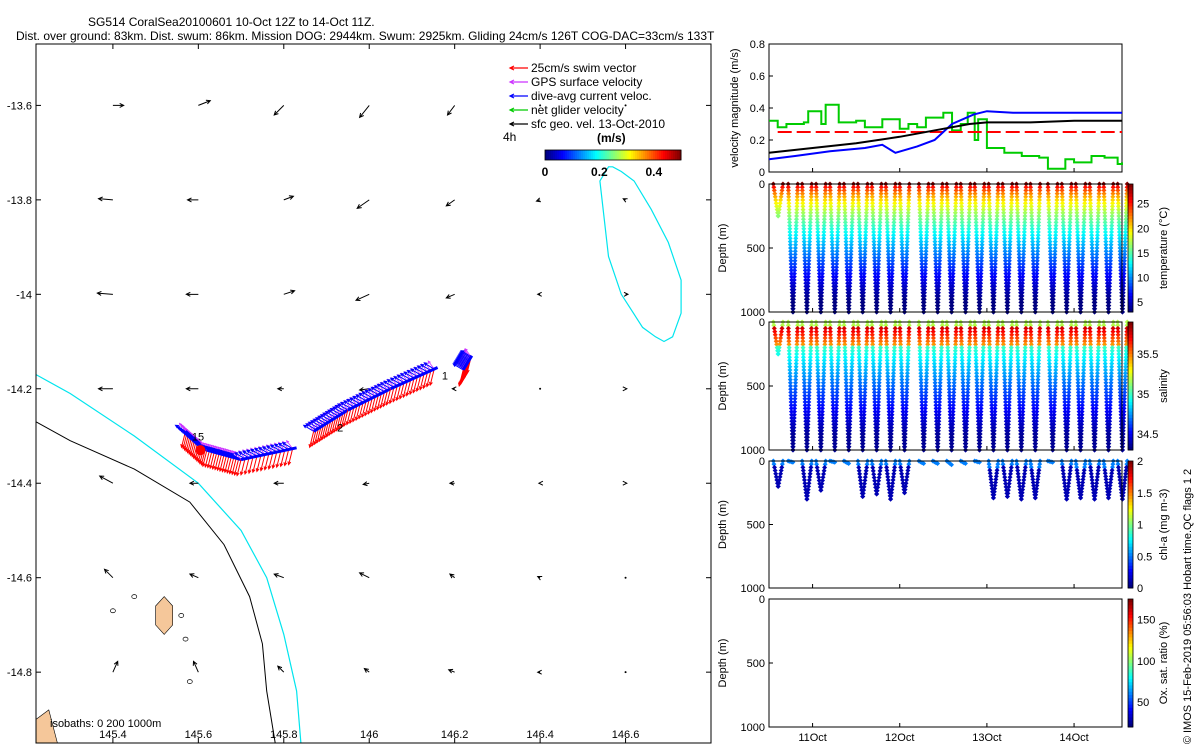  I want to click on glider-track-line, so click(330, 420).